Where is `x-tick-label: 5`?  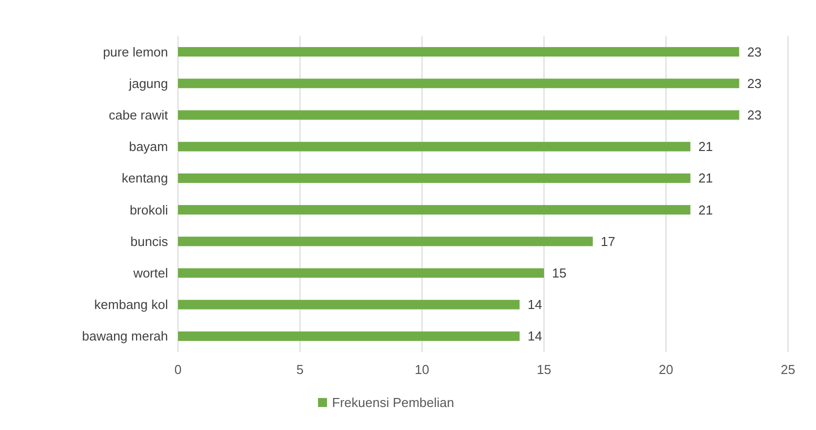
x-tick-label: 5 is located at coordinates (300, 369).